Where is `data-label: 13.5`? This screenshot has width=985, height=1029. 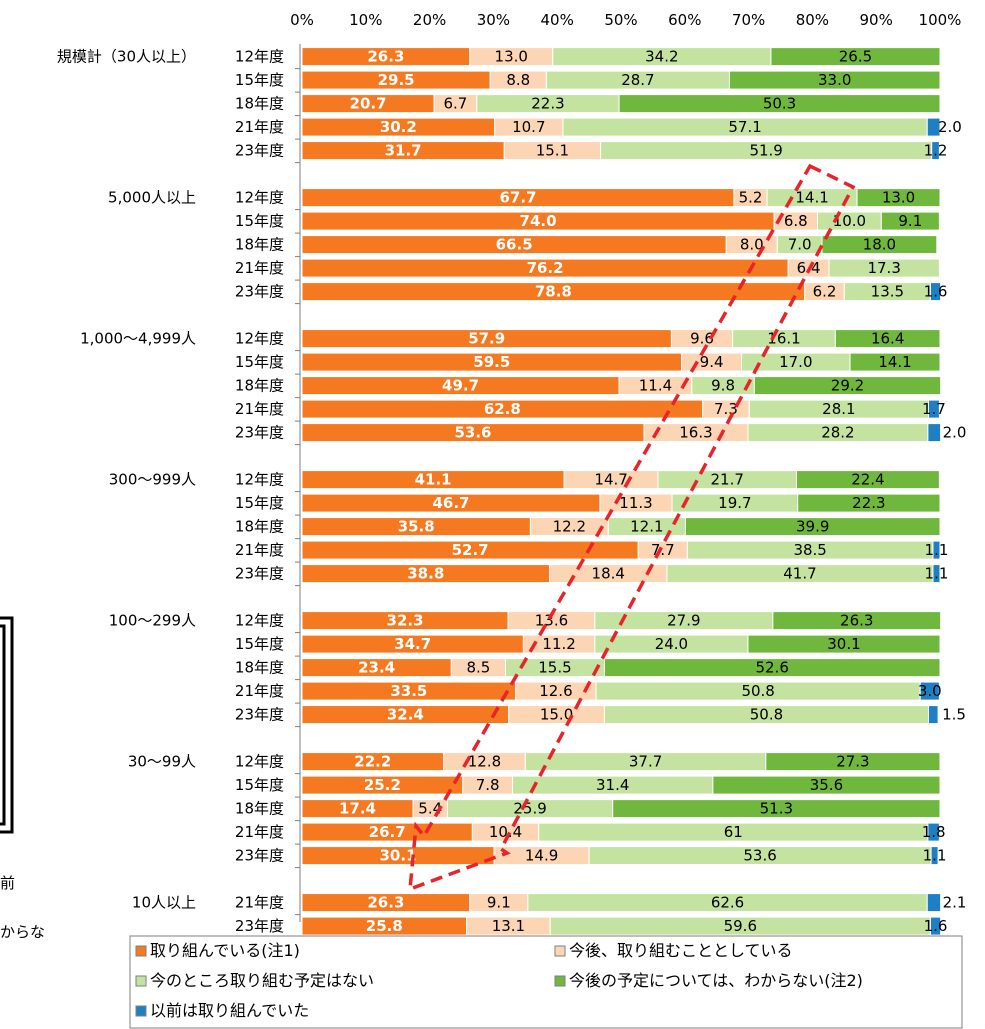 data-label: 13.5 is located at coordinates (887, 292).